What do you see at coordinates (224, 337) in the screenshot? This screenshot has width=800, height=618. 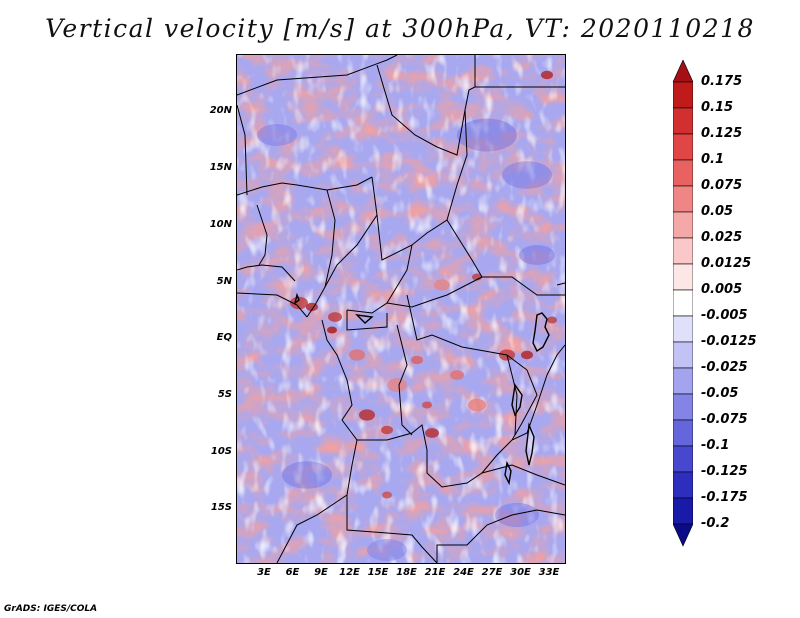 I see `lat-tick-label: EQ` at bounding box center [224, 337].